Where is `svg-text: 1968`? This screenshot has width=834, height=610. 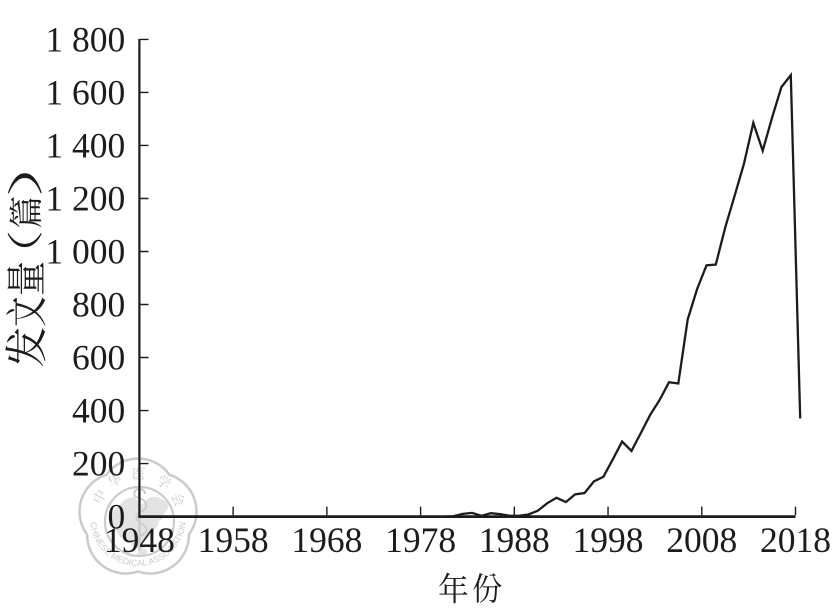
svg-text: 1968 is located at coordinates (326, 540).